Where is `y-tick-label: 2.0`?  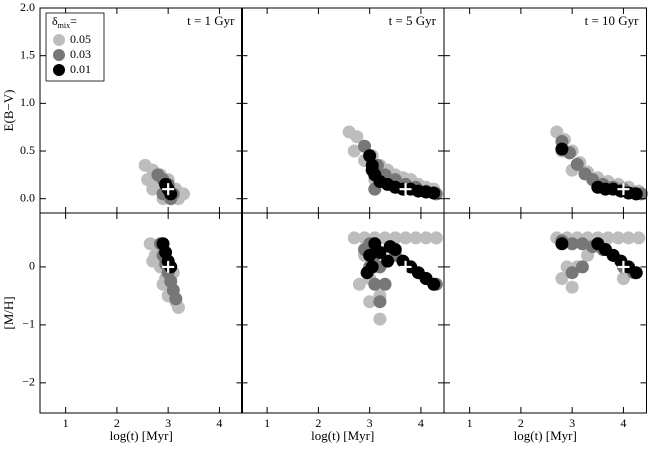
y-tick-label: 2.0 is located at coordinates (27, 7).